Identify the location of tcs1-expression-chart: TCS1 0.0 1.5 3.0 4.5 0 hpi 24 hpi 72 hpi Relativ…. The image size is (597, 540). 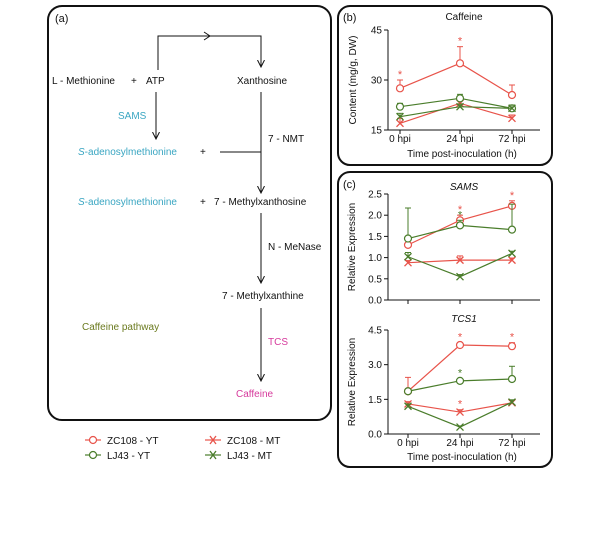
(443, 388).